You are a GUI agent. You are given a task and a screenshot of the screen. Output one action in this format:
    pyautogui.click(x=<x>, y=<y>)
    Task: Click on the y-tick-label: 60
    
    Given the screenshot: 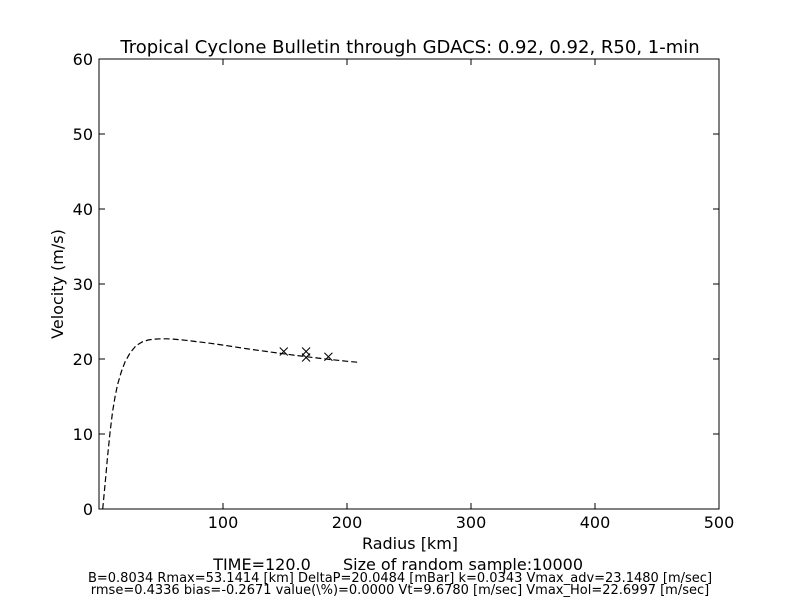 What is the action you would take?
    pyautogui.click(x=83, y=59)
    